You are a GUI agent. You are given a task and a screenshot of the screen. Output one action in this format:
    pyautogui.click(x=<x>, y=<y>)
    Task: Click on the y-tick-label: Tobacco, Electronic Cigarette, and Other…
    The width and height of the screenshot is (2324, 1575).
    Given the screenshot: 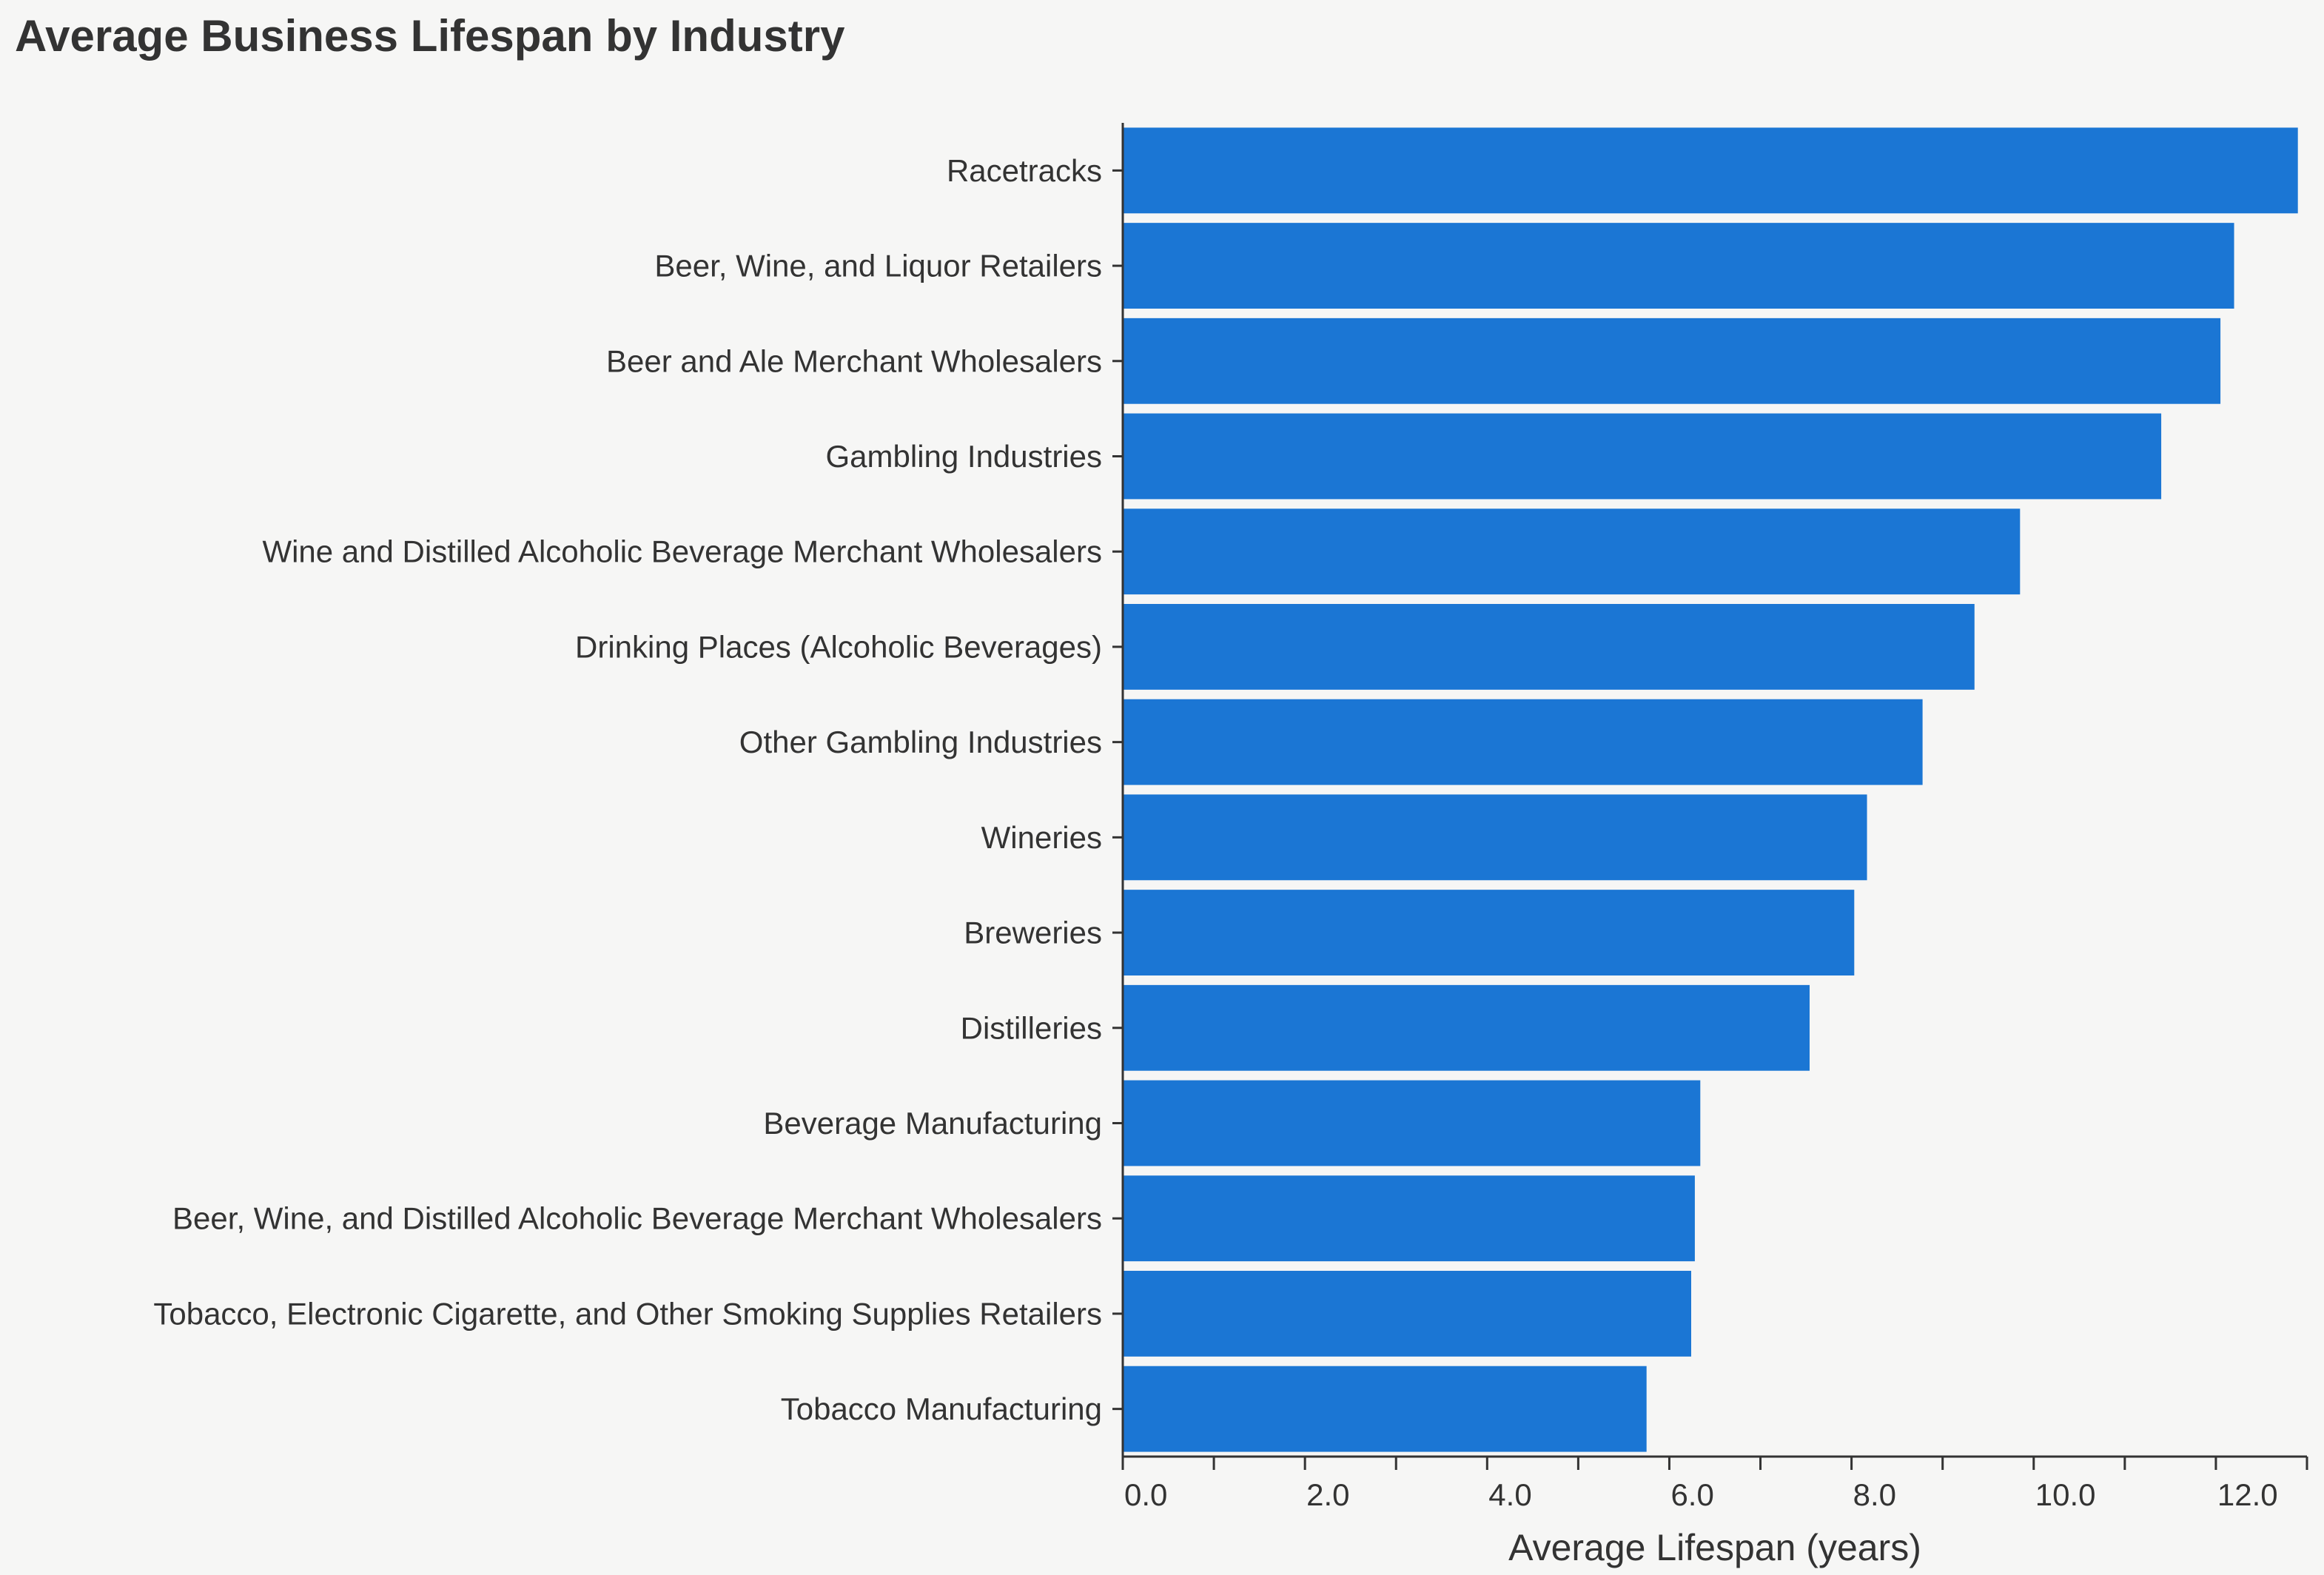 What is the action you would take?
    pyautogui.click(x=627, y=1314)
    